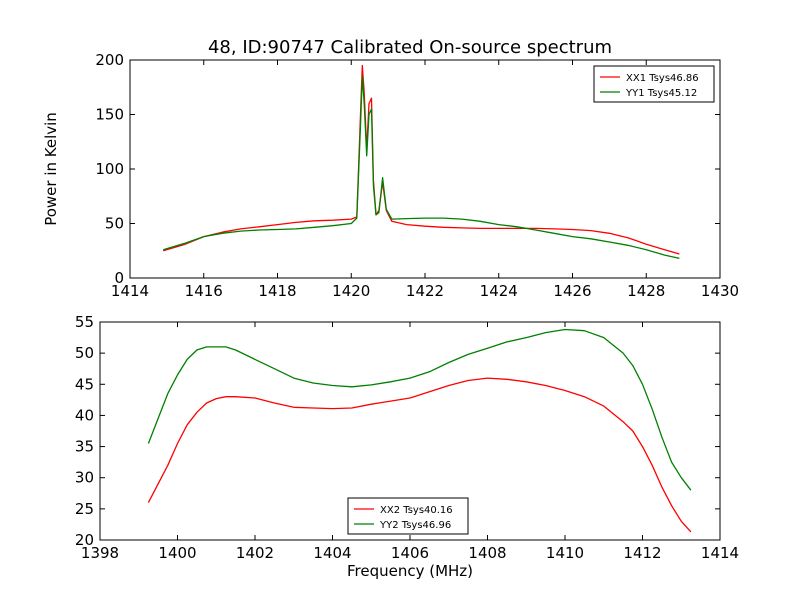  Describe the element at coordinates (646, 291) in the screenshot. I see `x-tick-label: 1428` at that location.